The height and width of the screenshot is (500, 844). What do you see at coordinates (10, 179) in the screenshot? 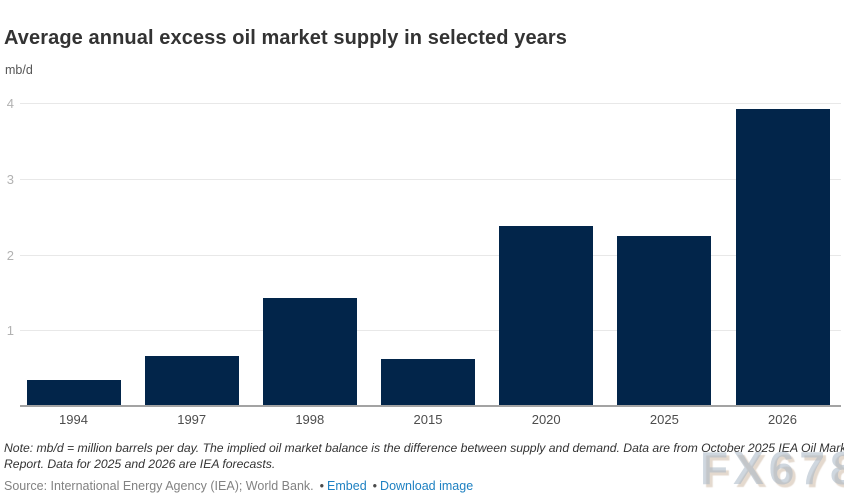
I see `y-axis-tick-label: 3` at bounding box center [10, 179].